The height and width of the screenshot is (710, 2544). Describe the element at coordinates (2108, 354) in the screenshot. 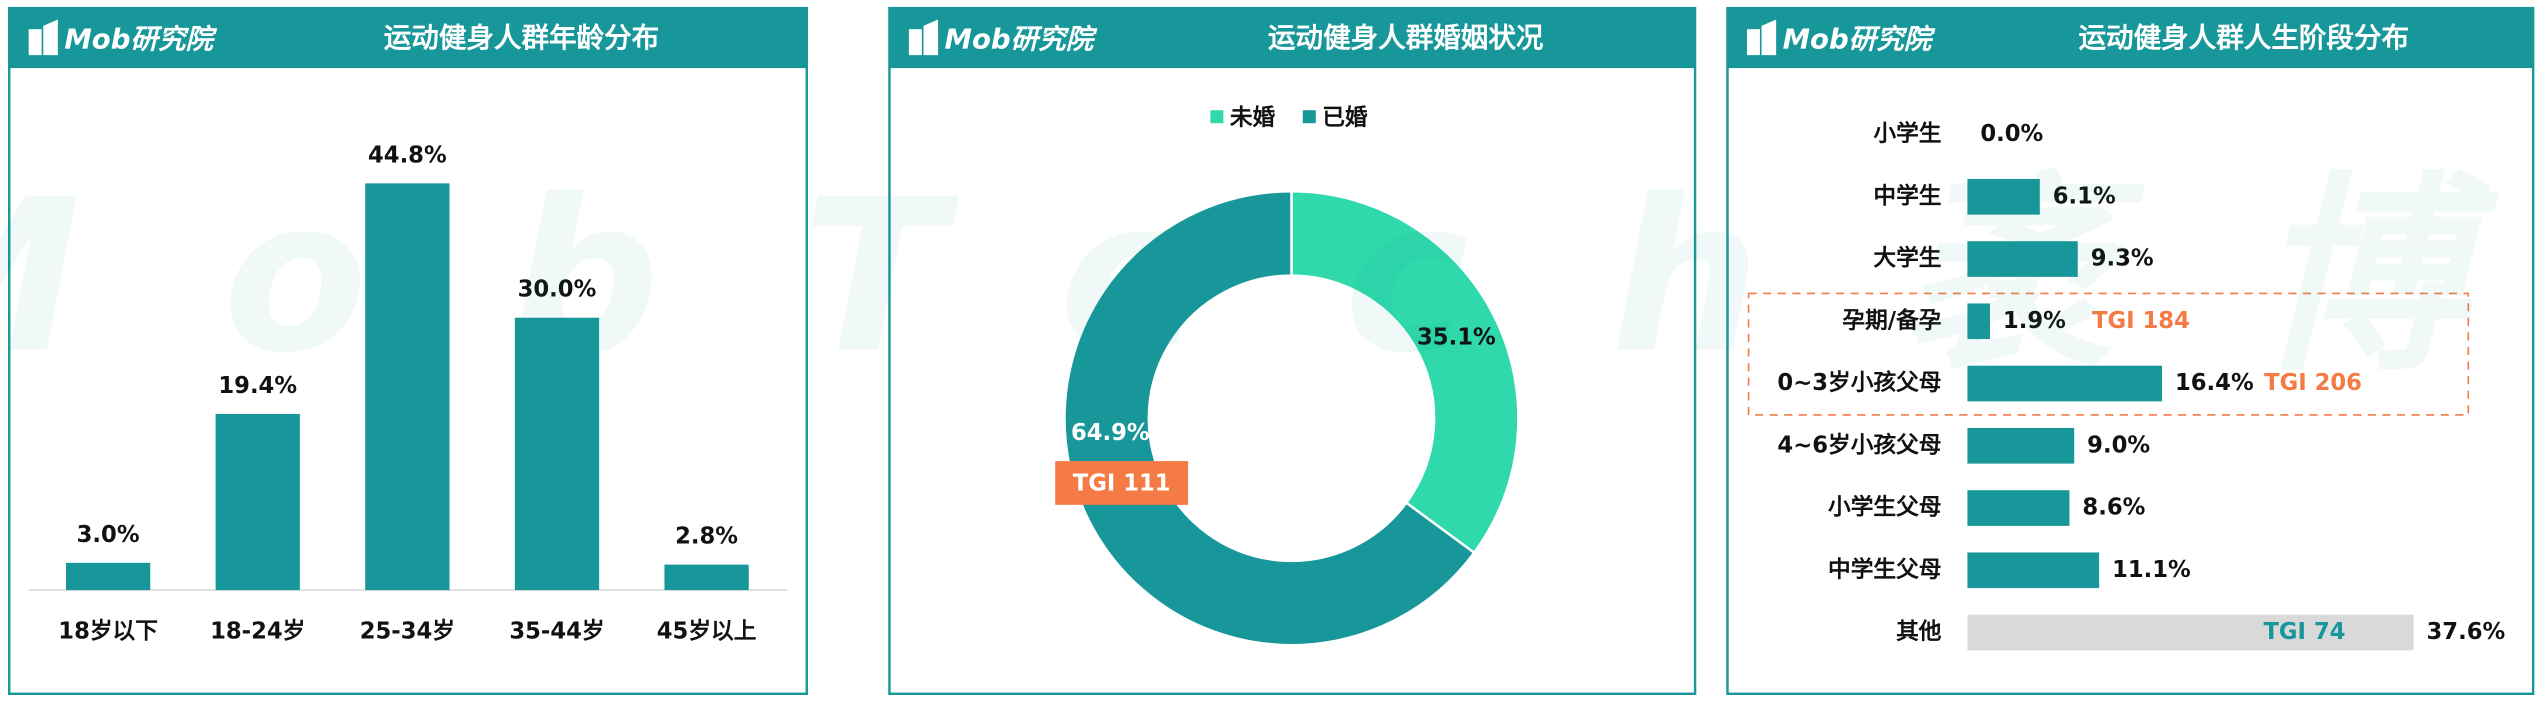

I see `highlight-box` at that location.